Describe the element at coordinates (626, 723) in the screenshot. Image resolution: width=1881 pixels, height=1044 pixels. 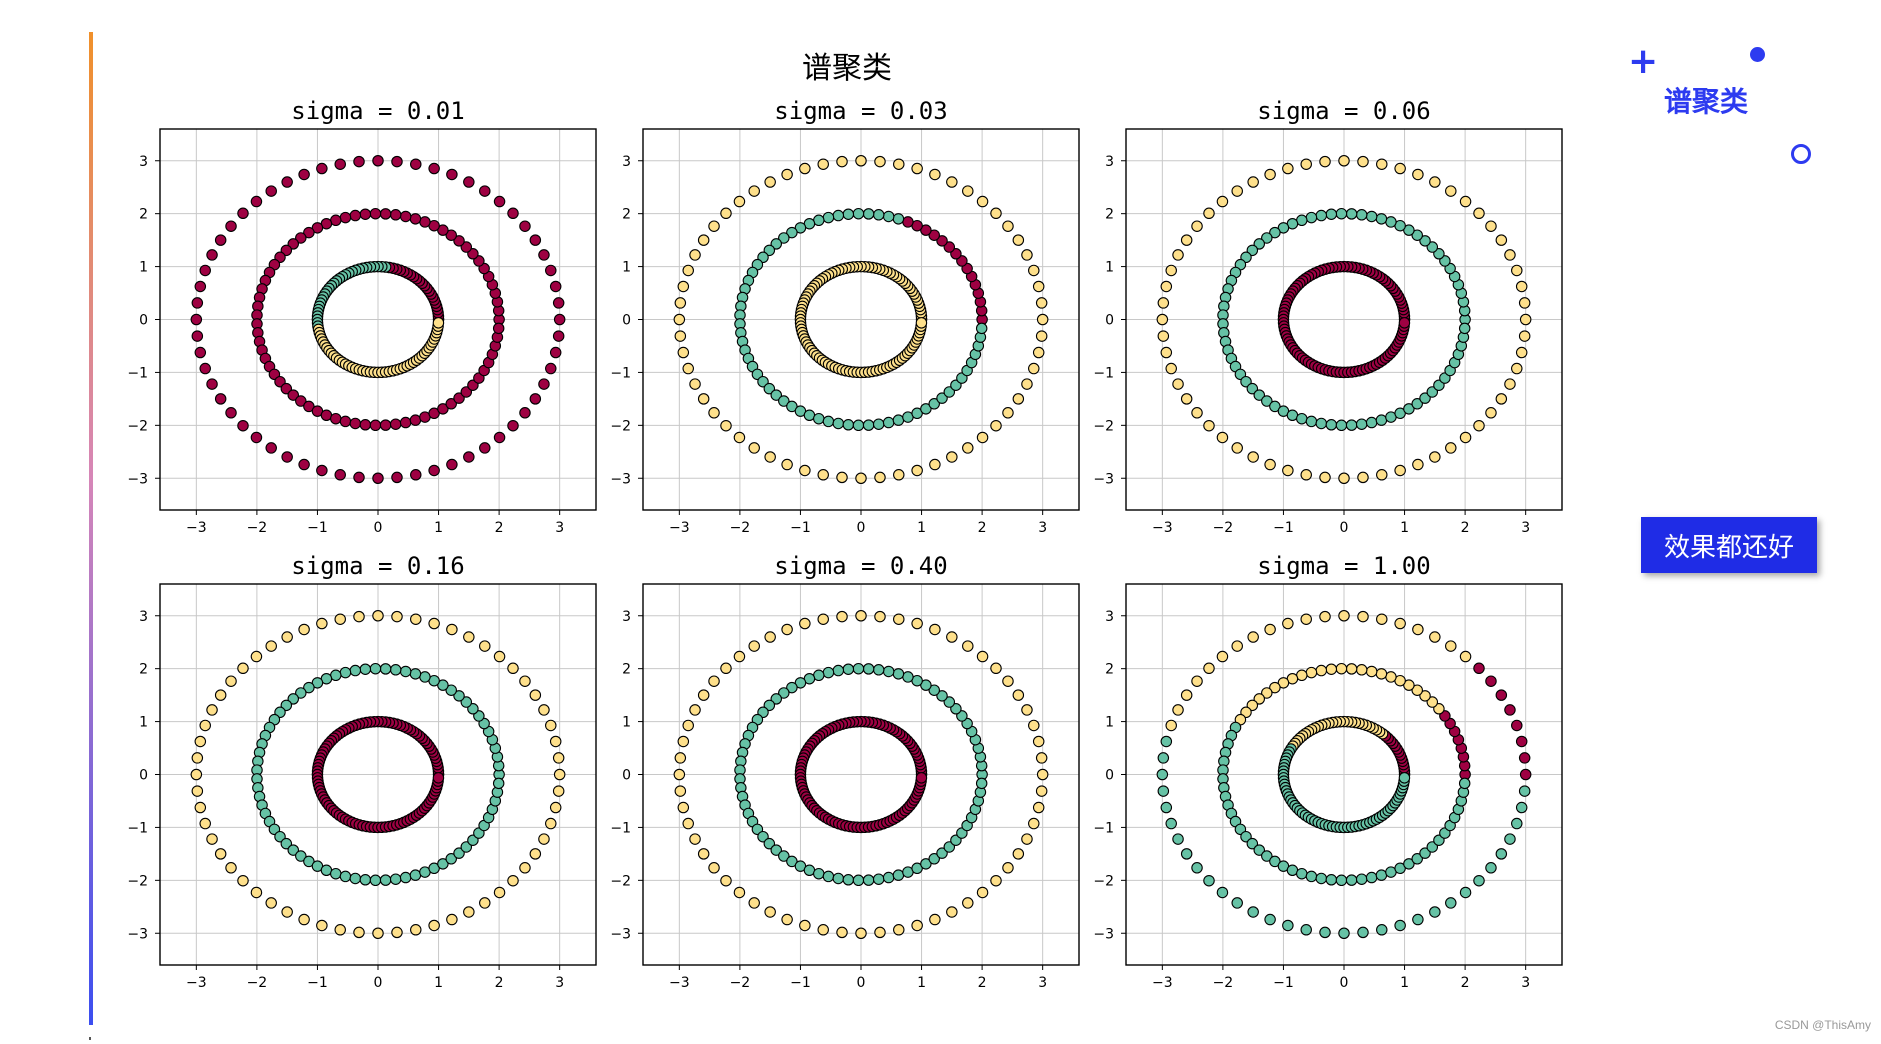
I see `y-tick-label: 1` at that location.